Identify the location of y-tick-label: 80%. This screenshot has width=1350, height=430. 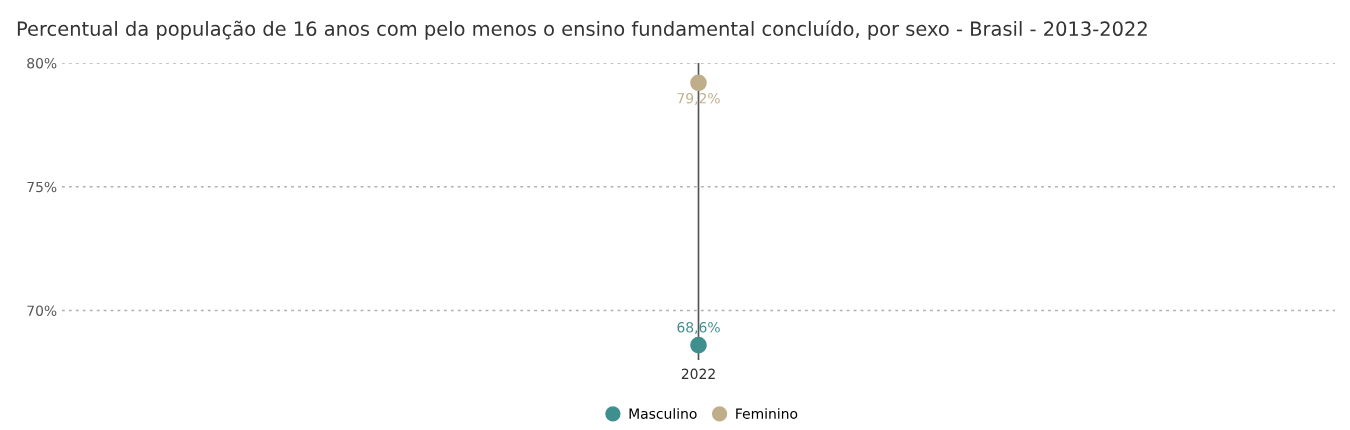
(42, 63).